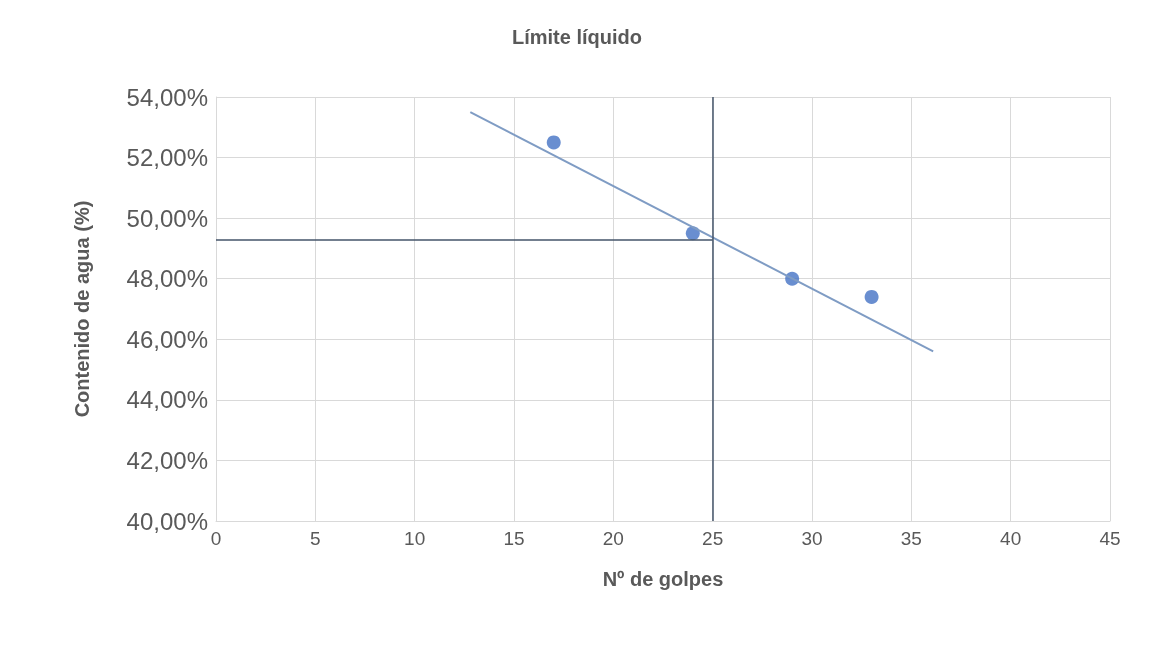 This screenshot has height=648, width=1154. I want to click on x-tick-label: 25, so click(713, 538).